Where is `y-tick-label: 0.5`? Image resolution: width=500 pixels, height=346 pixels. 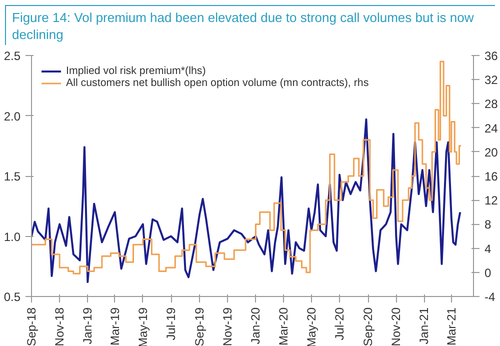 y-tick-label: 0.5 is located at coordinates (12, 297).